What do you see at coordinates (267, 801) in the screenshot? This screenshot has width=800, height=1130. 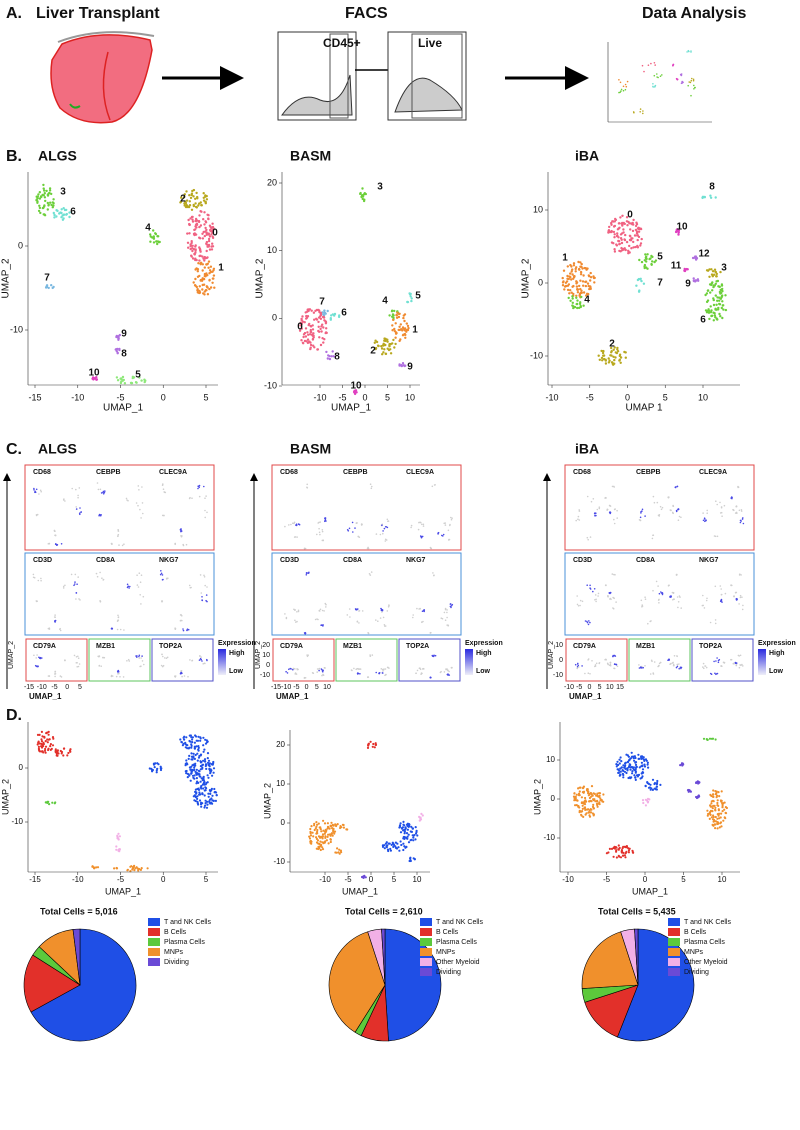 I see `y-axis-label: UMAP_2` at bounding box center [267, 801].